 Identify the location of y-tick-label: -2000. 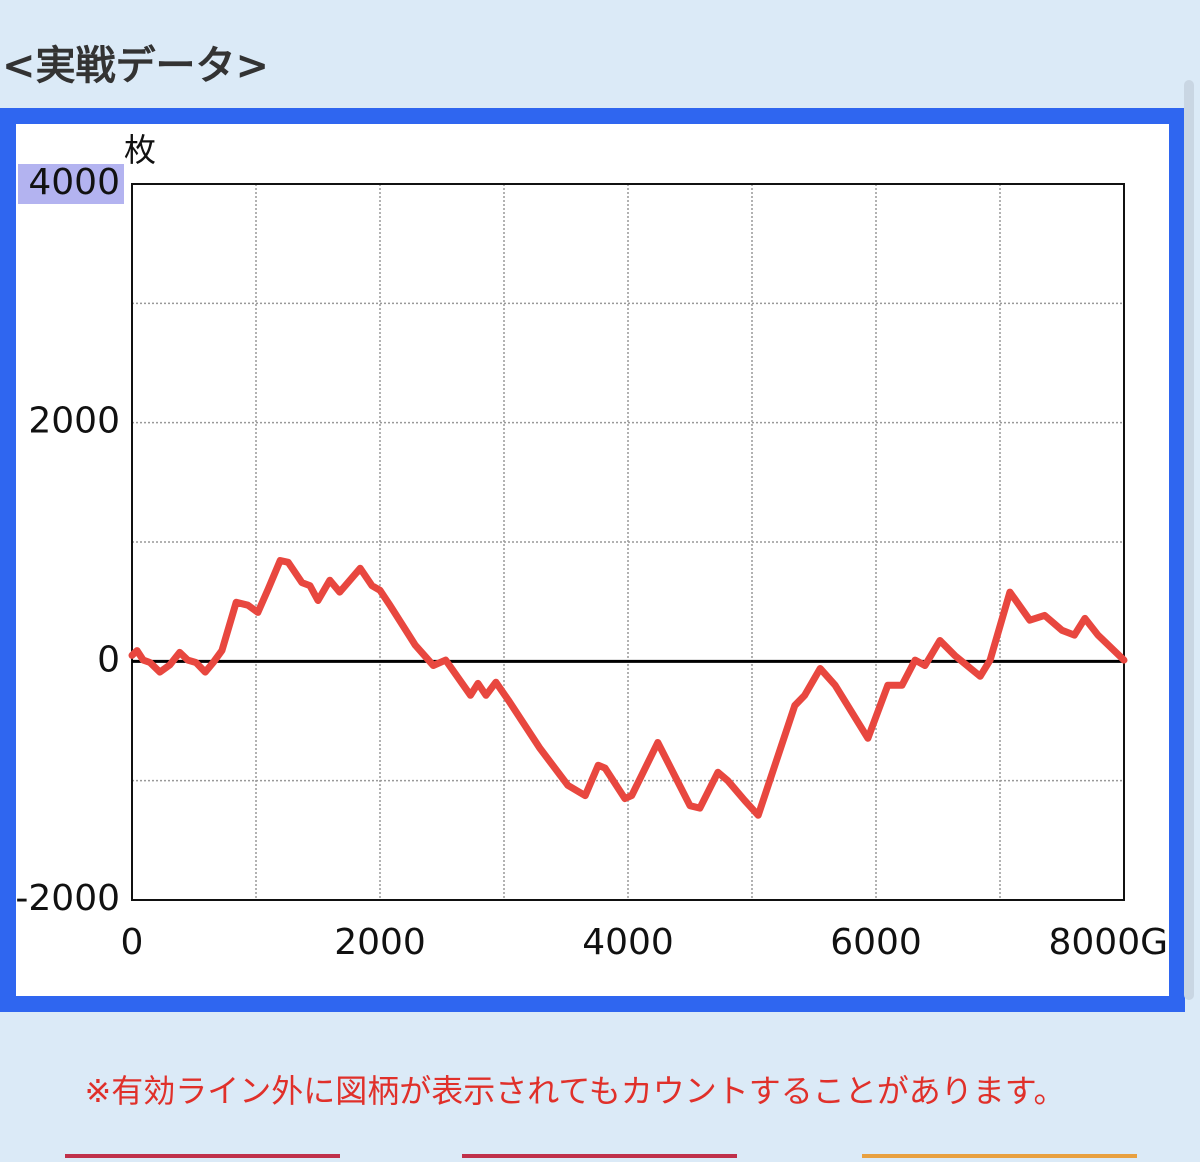
(67, 898).